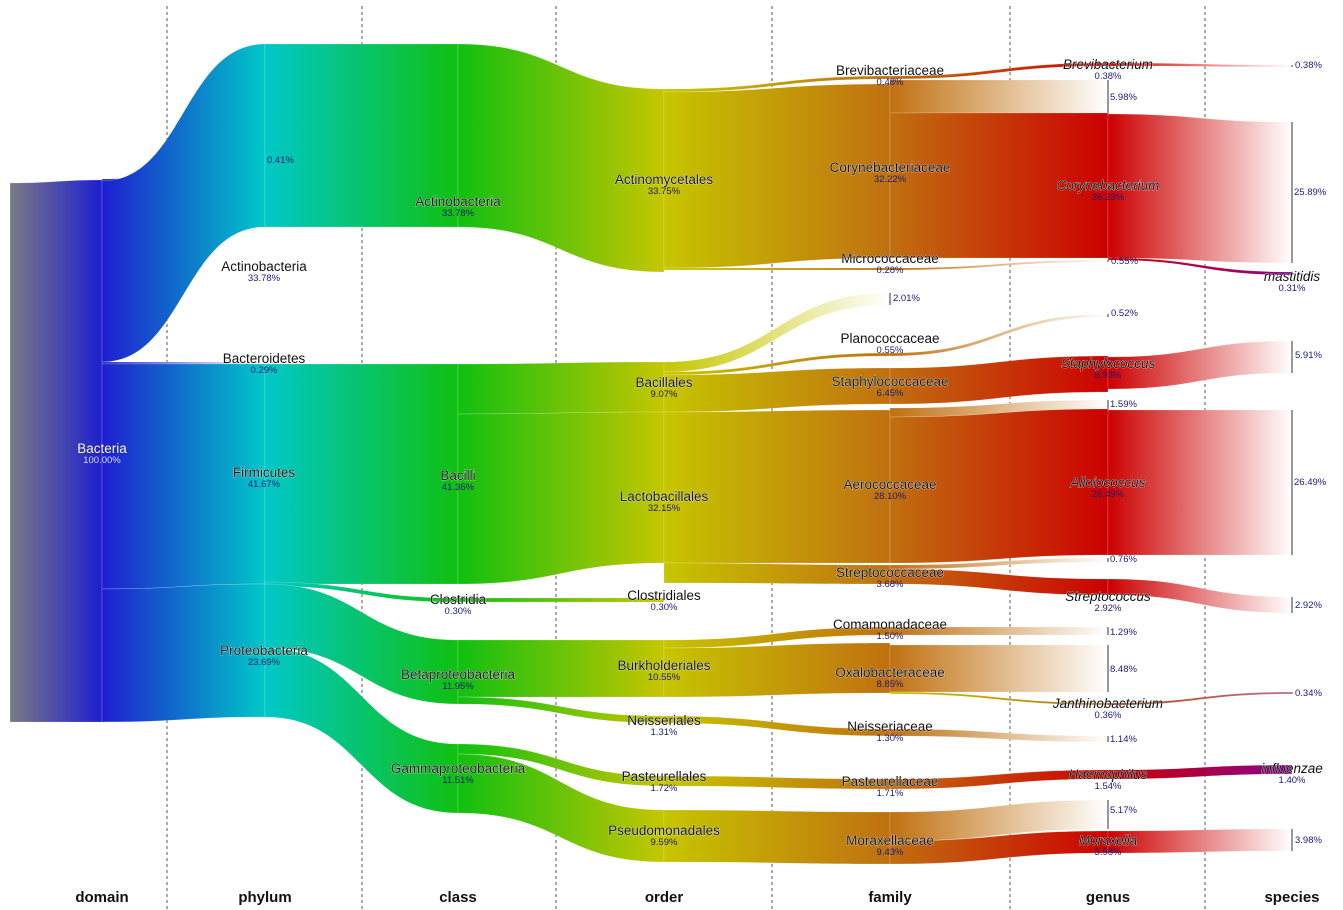 The height and width of the screenshot is (910, 1343). I want to click on band-actinomycetales, so click(561, 158).